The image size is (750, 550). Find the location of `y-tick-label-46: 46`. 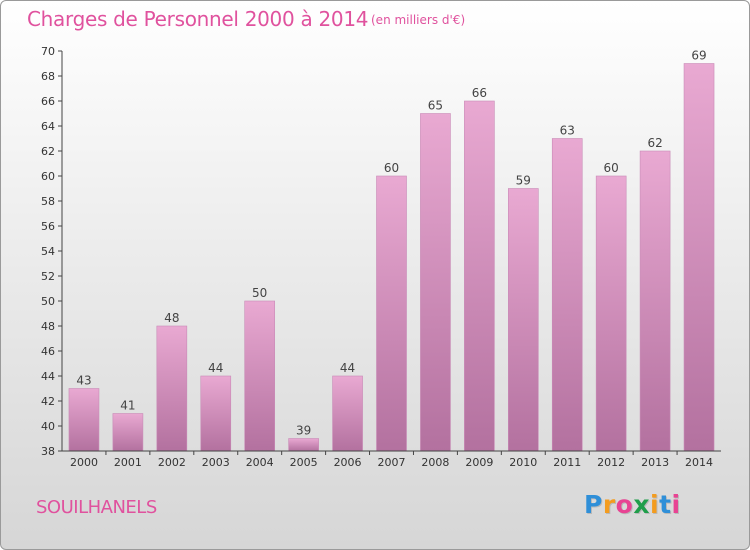

y-tick-label-46: 46 is located at coordinates (48, 351).